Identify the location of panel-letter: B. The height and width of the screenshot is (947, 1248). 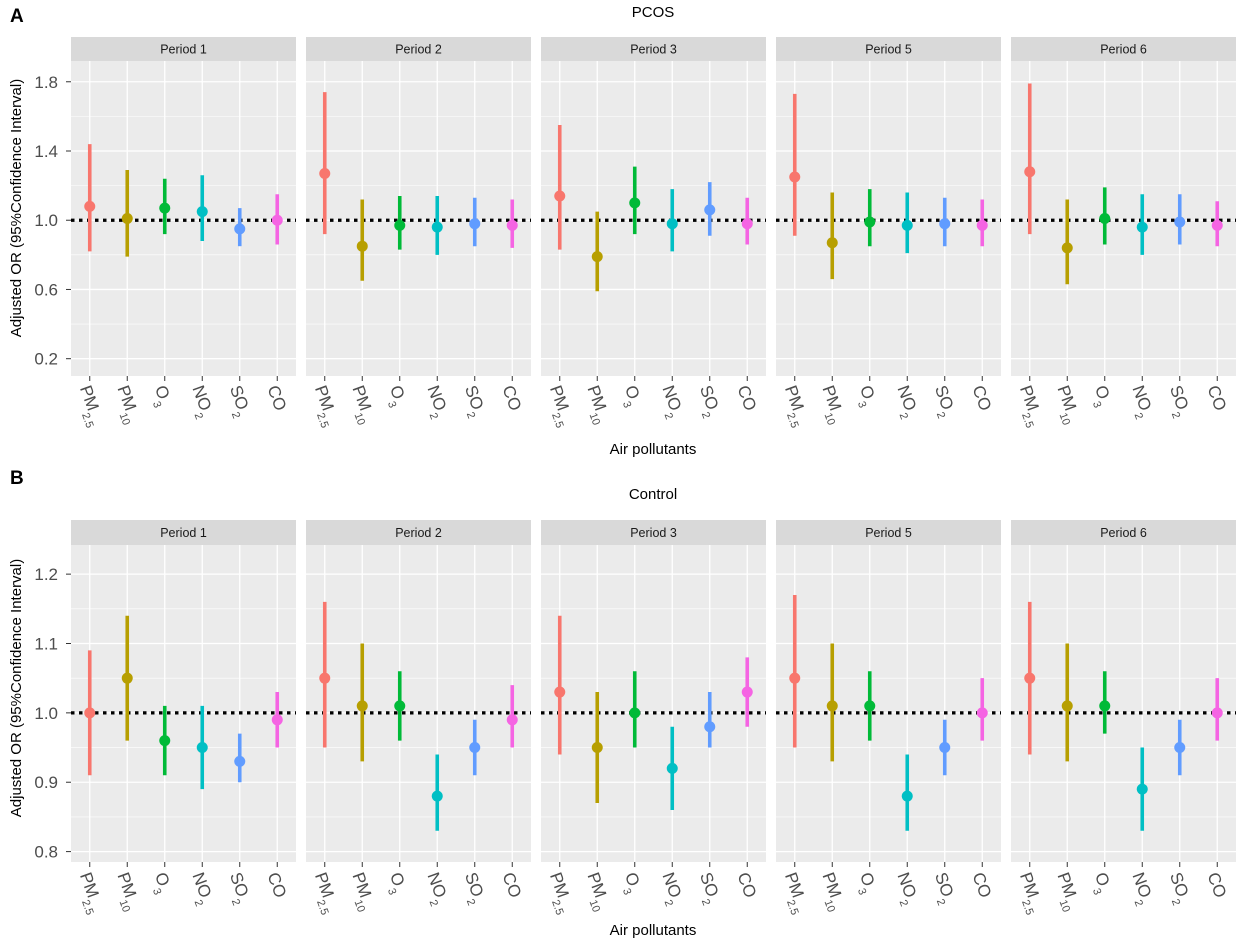
(17, 478).